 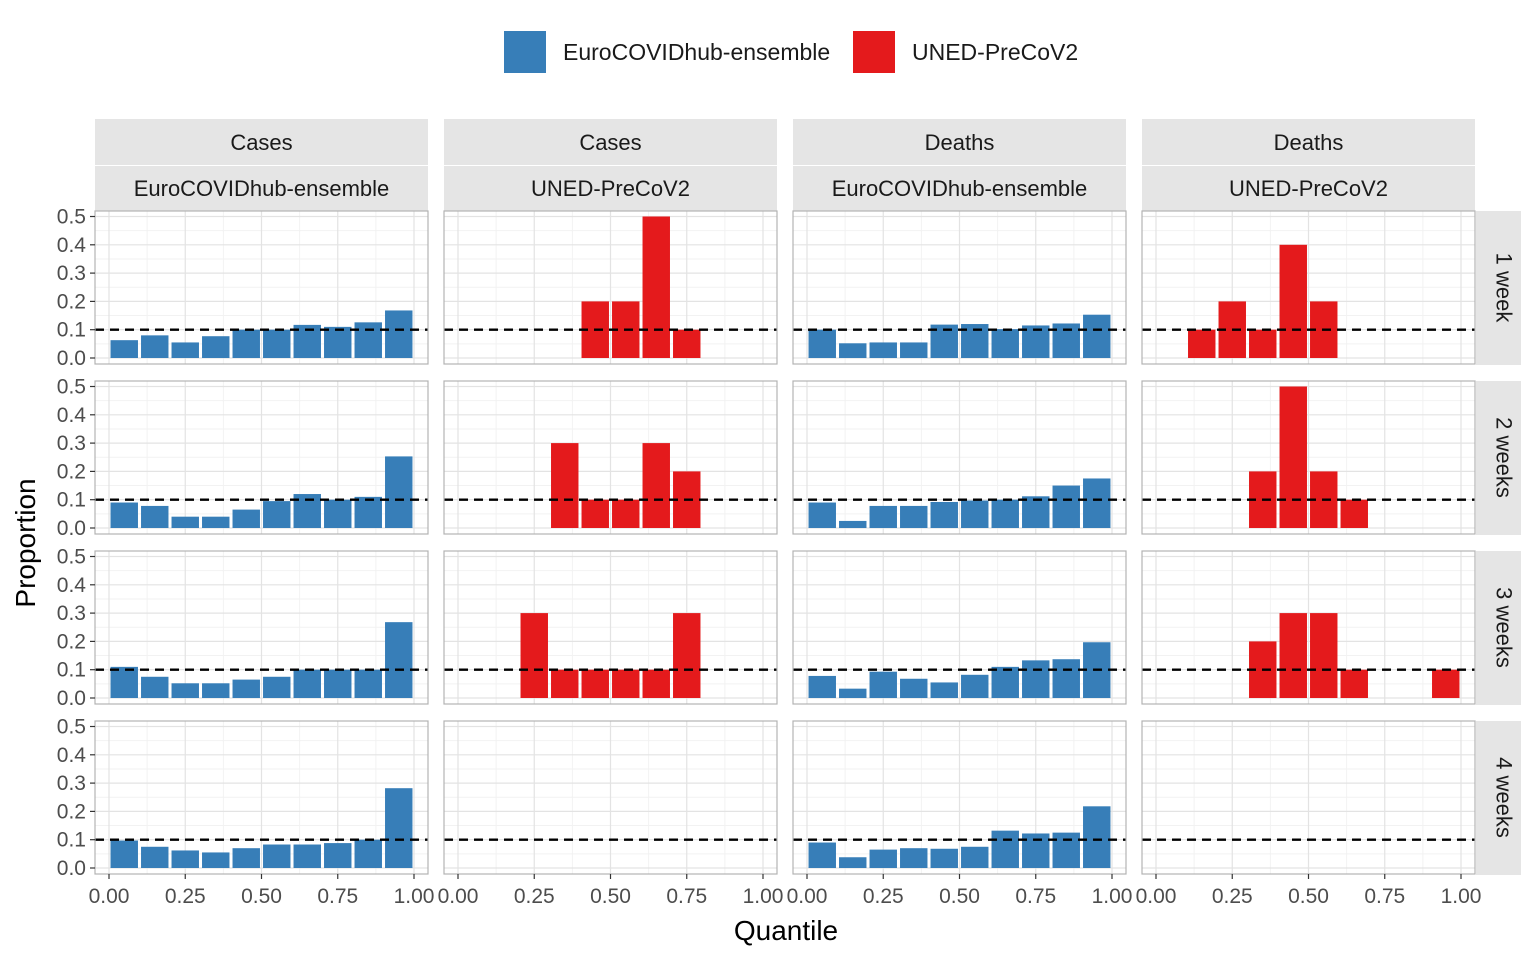 I want to click on strip-horizon-label-4: 4 weeks, so click(x=1504, y=797).